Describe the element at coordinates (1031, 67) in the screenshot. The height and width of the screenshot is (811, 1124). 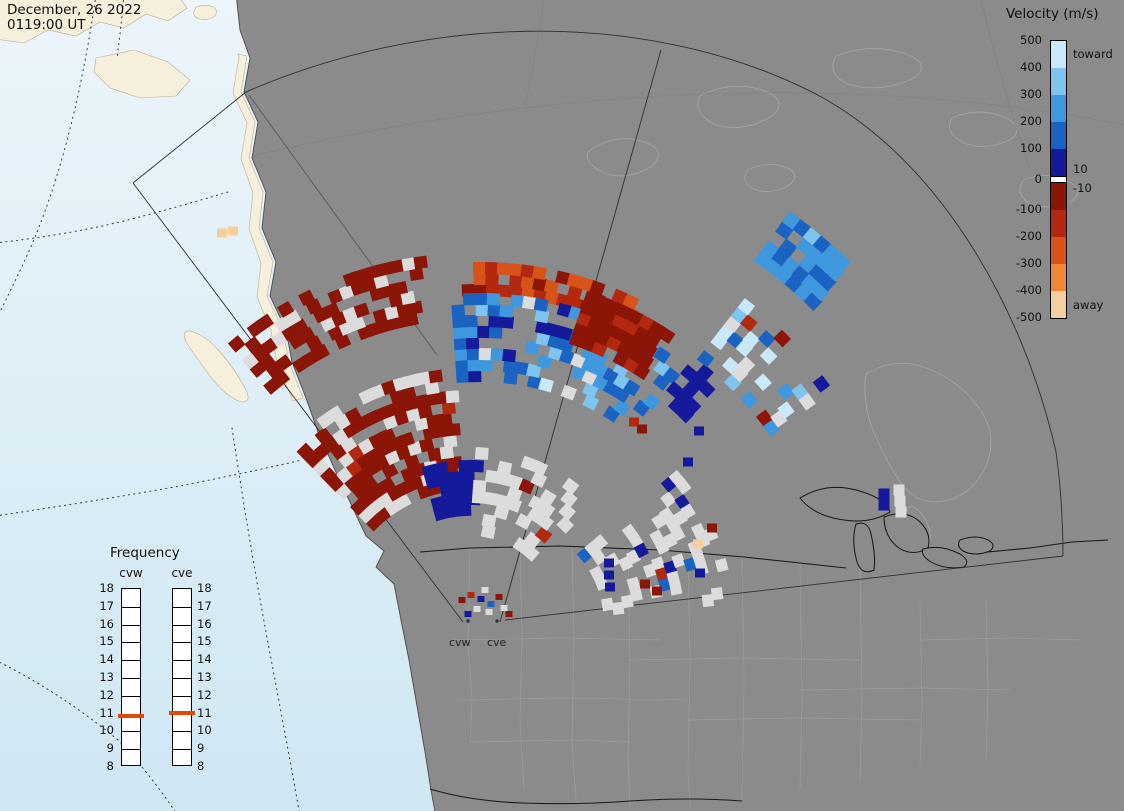
I see `velocity-tick-label: 400` at that location.